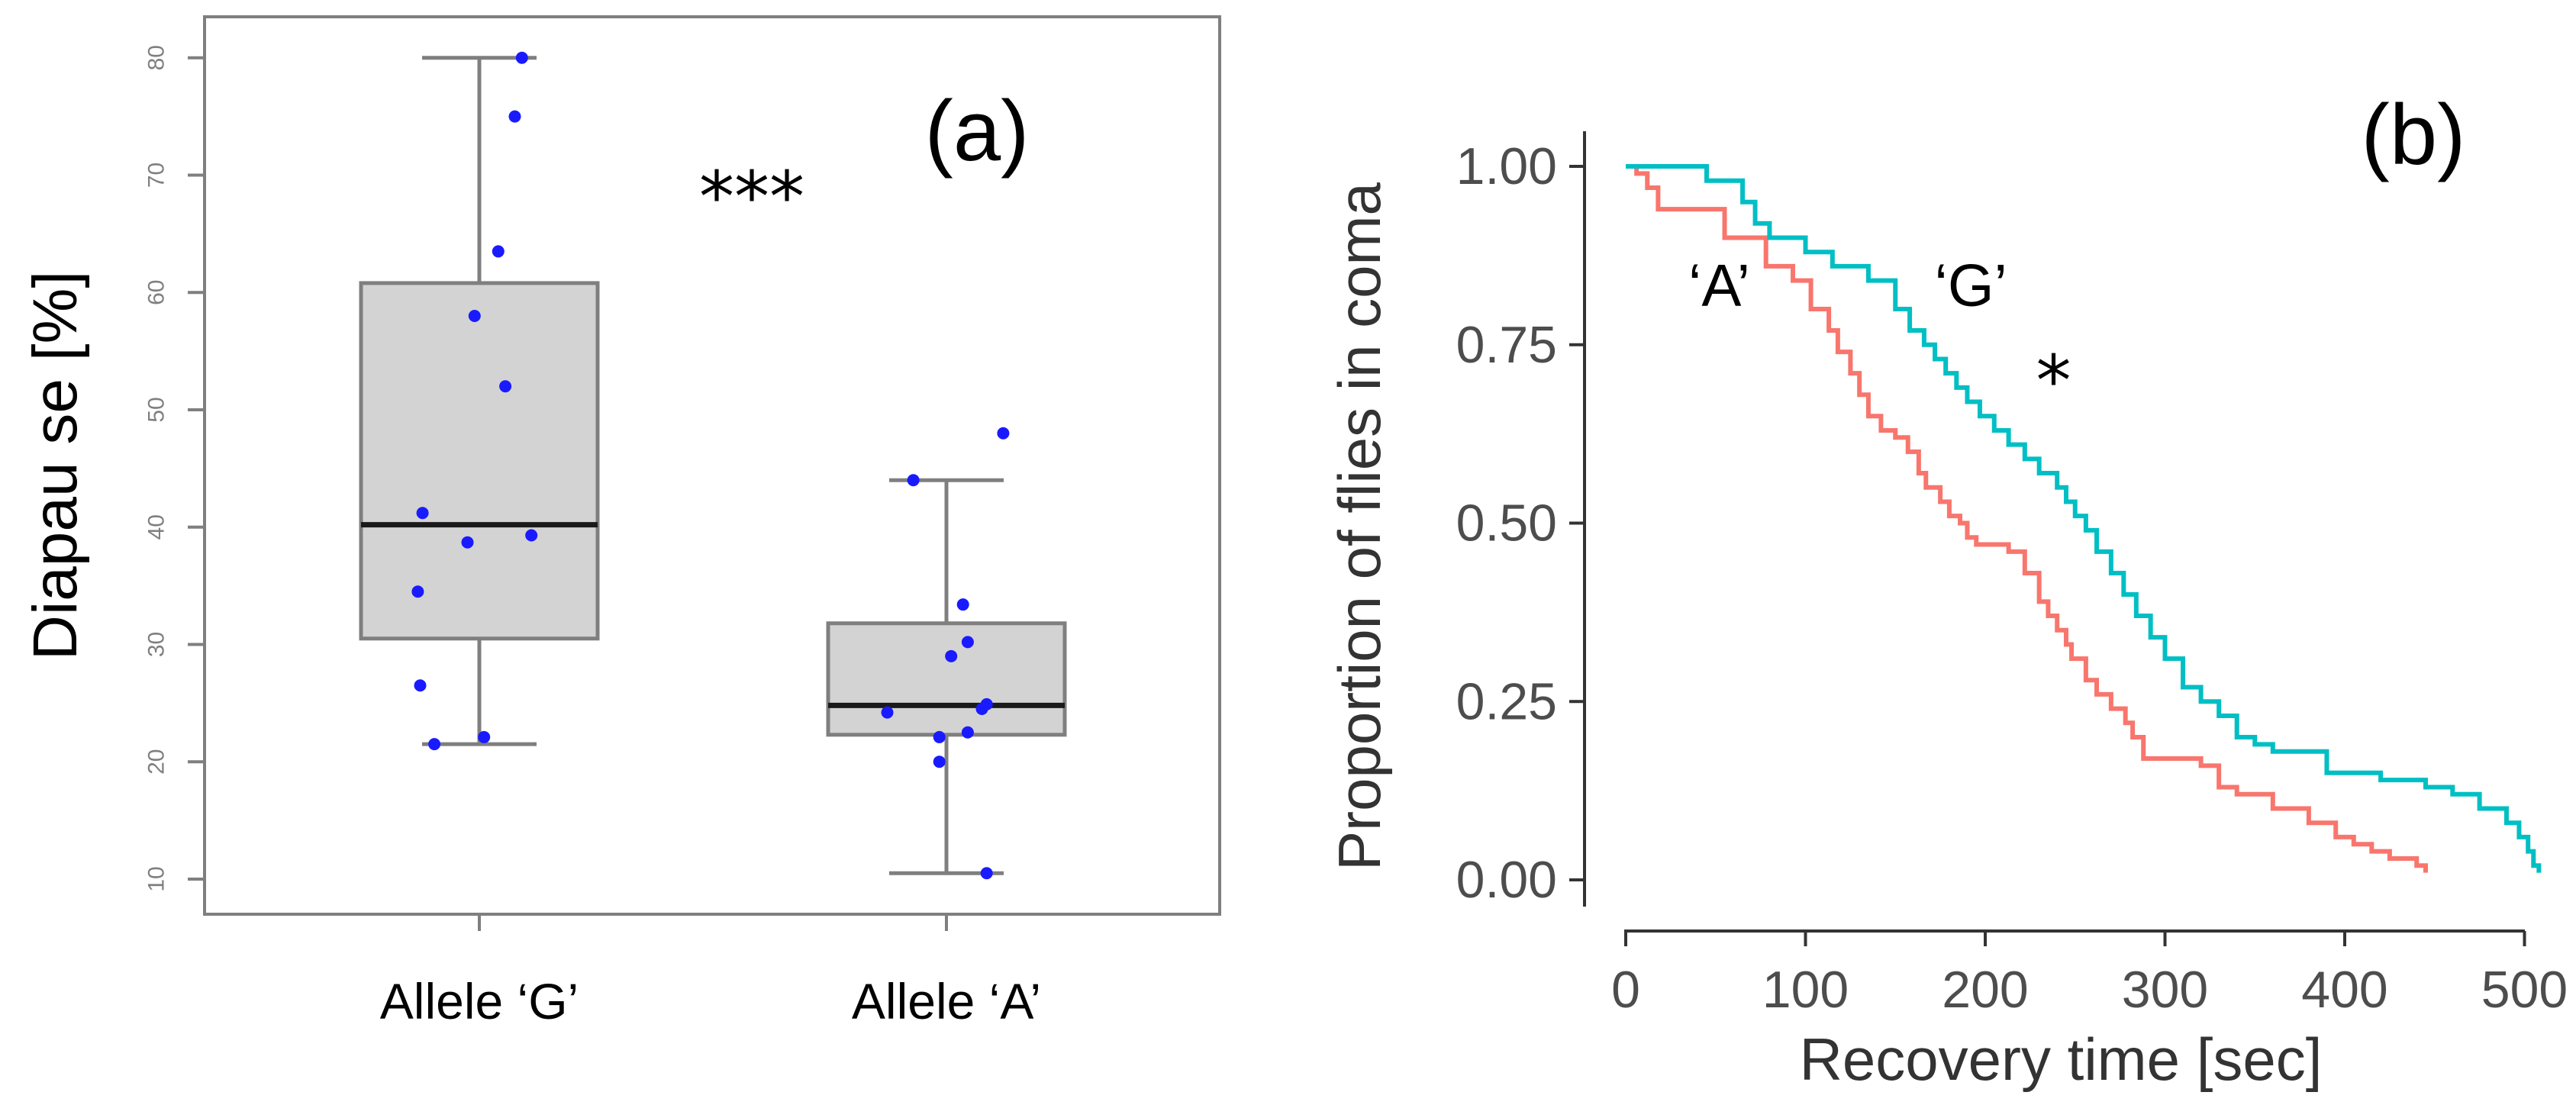 The height and width of the screenshot is (1105, 2576). Describe the element at coordinates (2414, 134) in the screenshot. I see `panel-b-label: (b)` at that location.